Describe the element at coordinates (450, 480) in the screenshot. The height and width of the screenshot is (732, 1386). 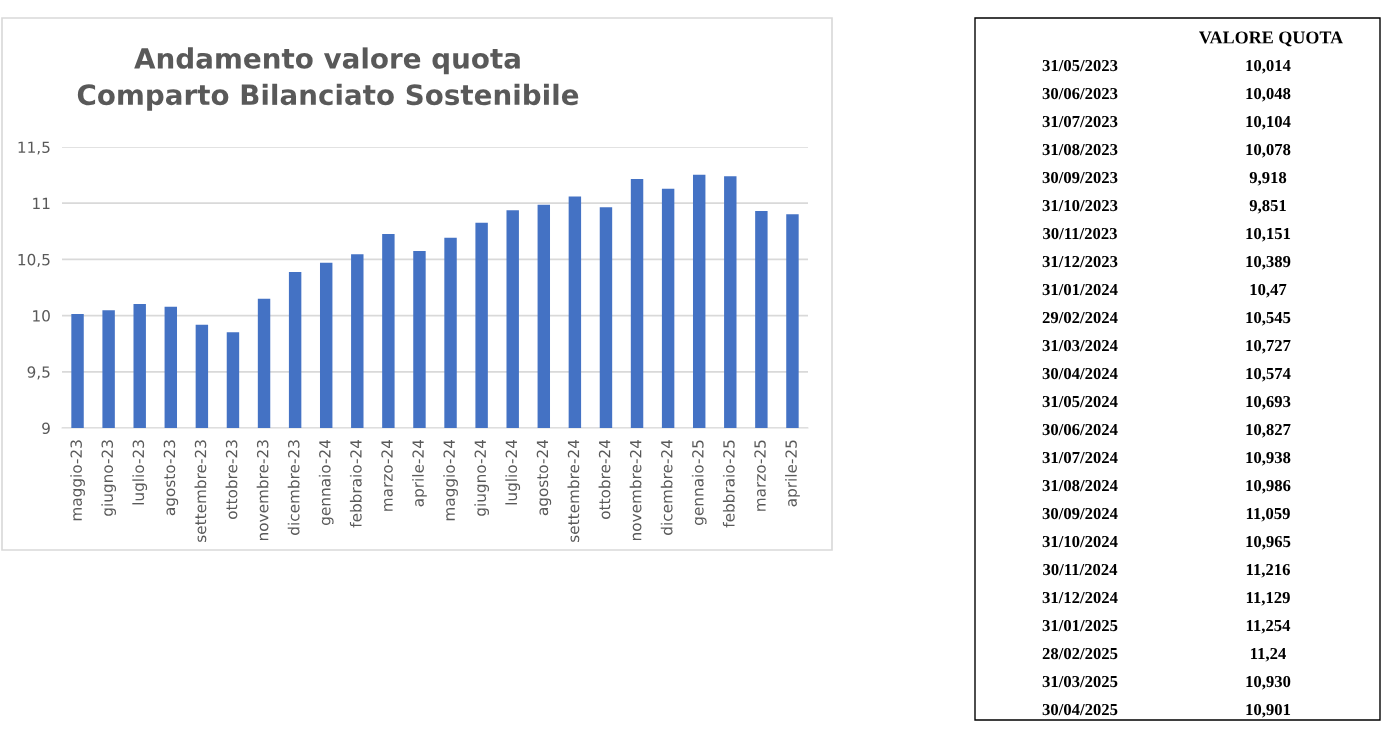
I see `x-tick-label: maggio-24` at that location.